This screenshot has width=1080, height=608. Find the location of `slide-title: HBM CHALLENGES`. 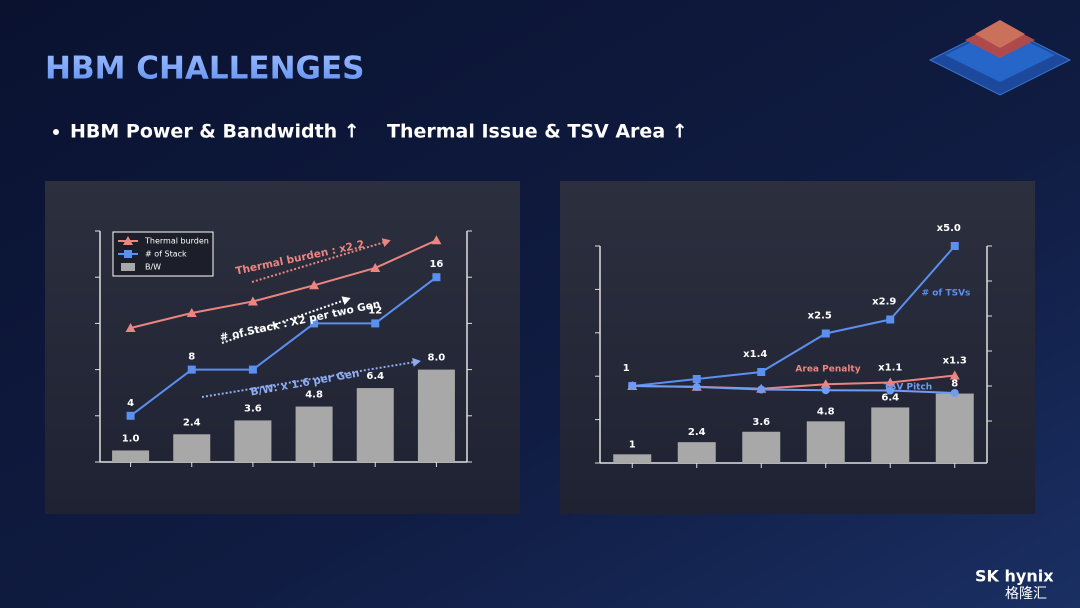

slide-title: HBM CHALLENGES is located at coordinates (204, 69).